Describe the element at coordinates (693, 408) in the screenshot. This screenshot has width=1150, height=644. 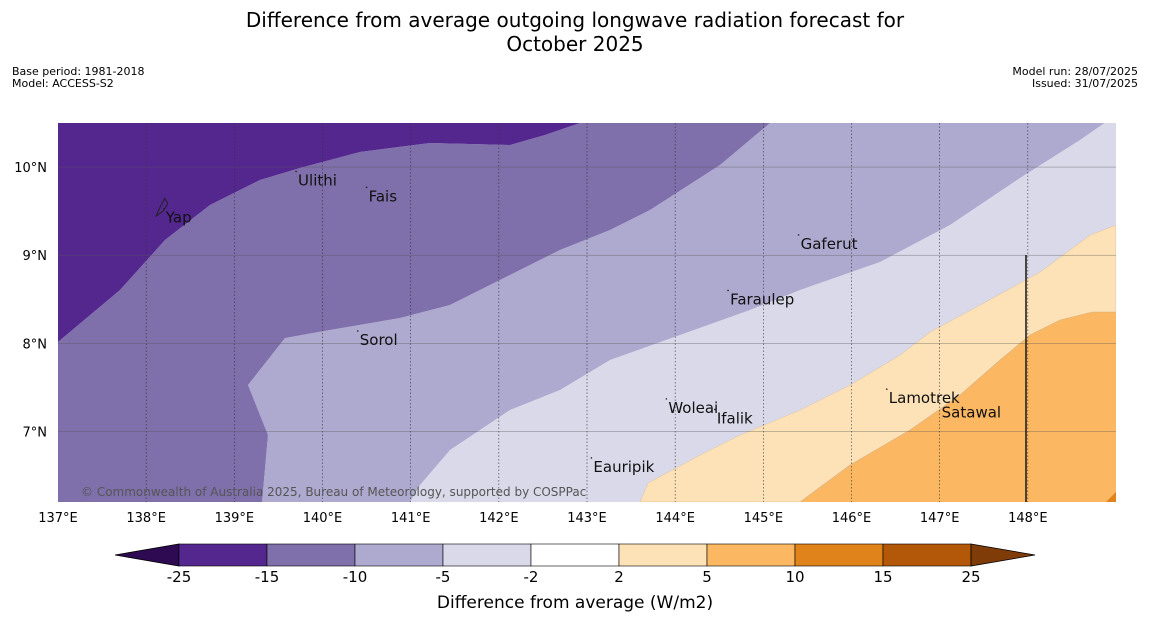
I see `place-label-woleai: Woleai` at that location.